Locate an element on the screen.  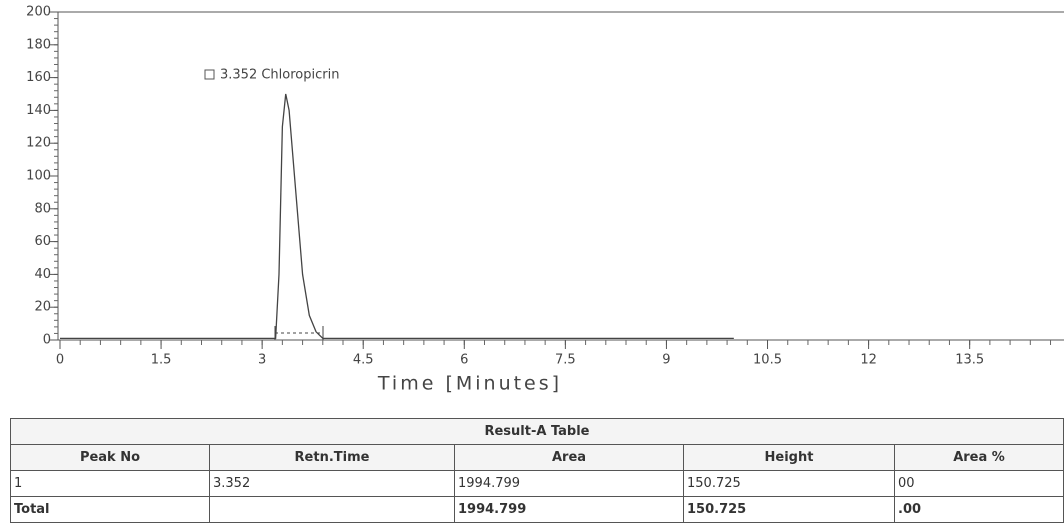
y-tick-label: 140 is located at coordinates (38, 110).